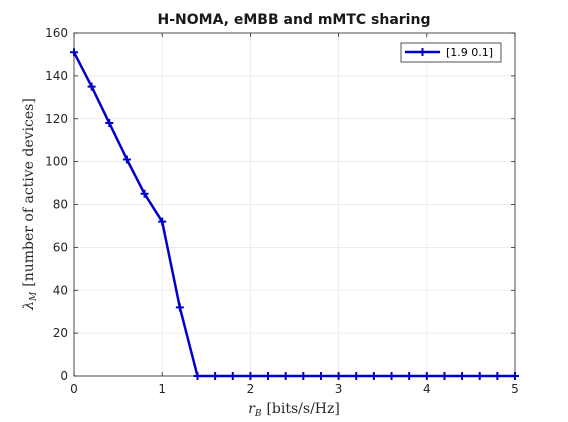  I want to click on legend-entry-label: [1.9 0.1], so click(469, 52).